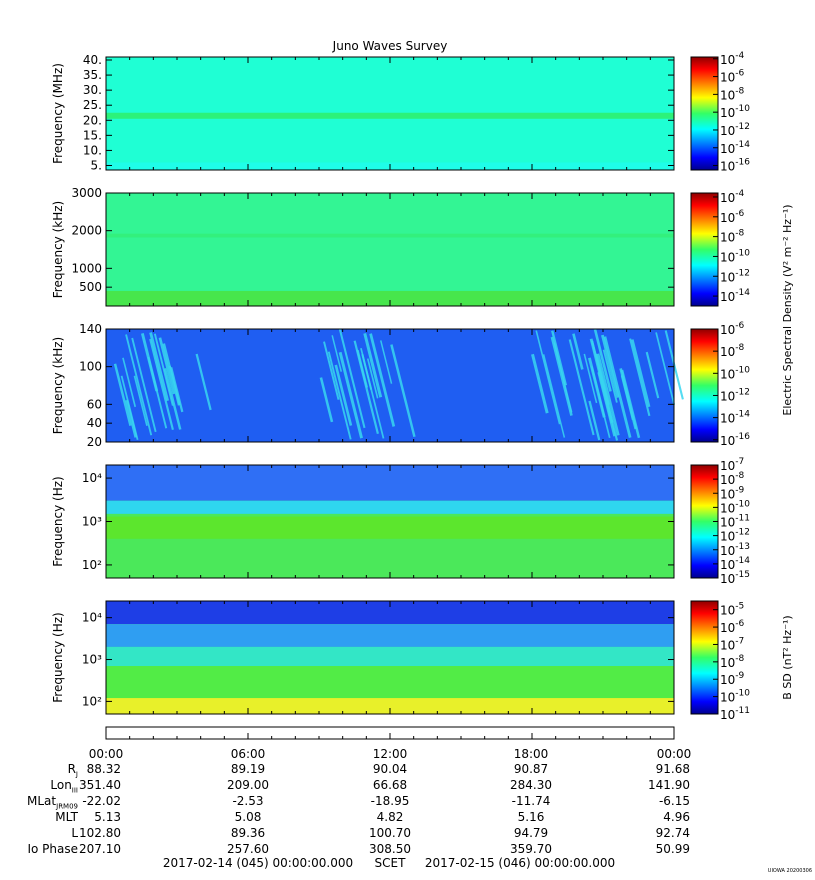 Image resolution: width=815 pixels, height=880 pixels. Describe the element at coordinates (390, 785) in the screenshot. I see `ephemeris-value: 66.68` at that location.